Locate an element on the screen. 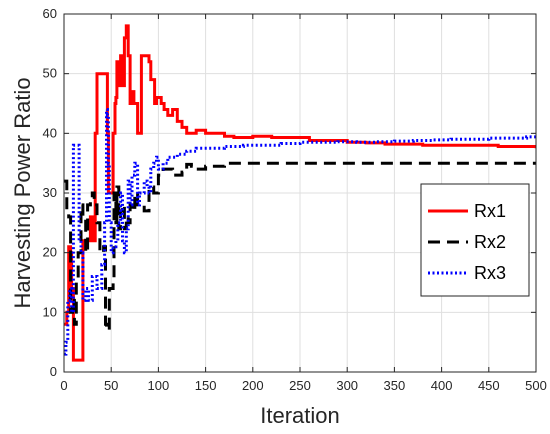  x-axis-title: Iteration is located at coordinates (300, 415).